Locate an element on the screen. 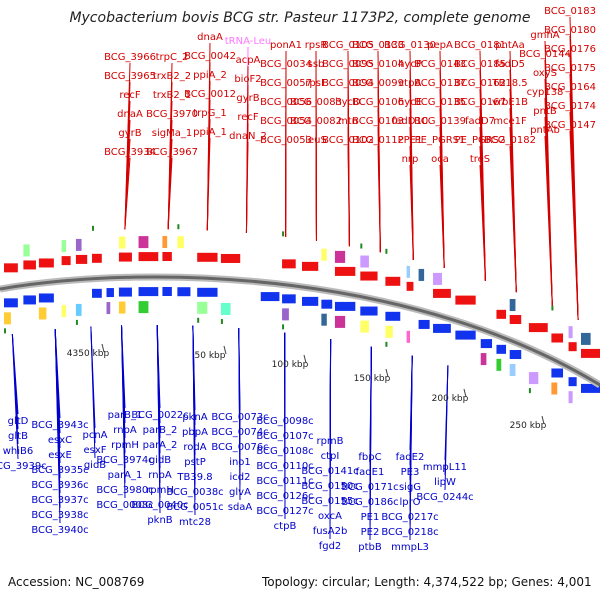 This screenshot has height=600, width=600. gene-label: BCG_3937c is located at coordinates (59, 500).